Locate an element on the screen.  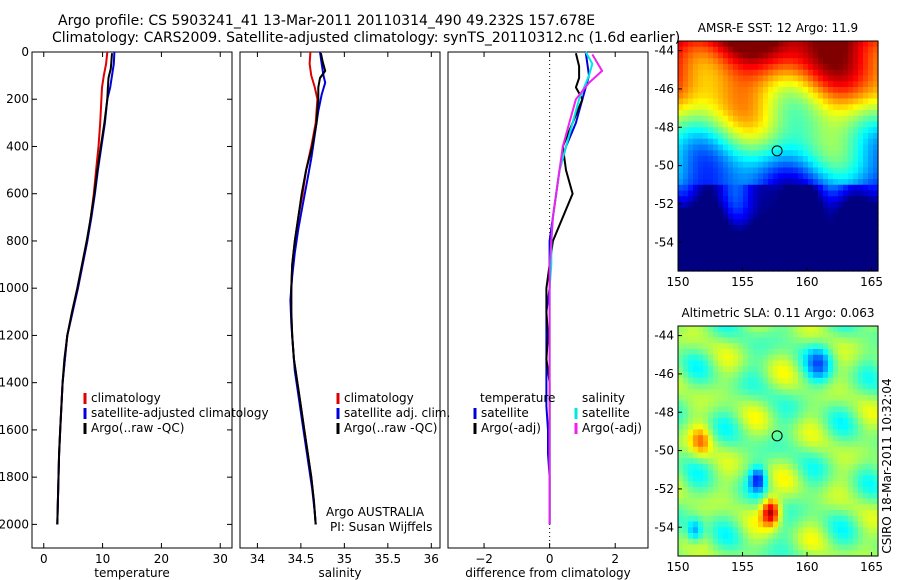
sst-map-frame is located at coordinates (778, 156).